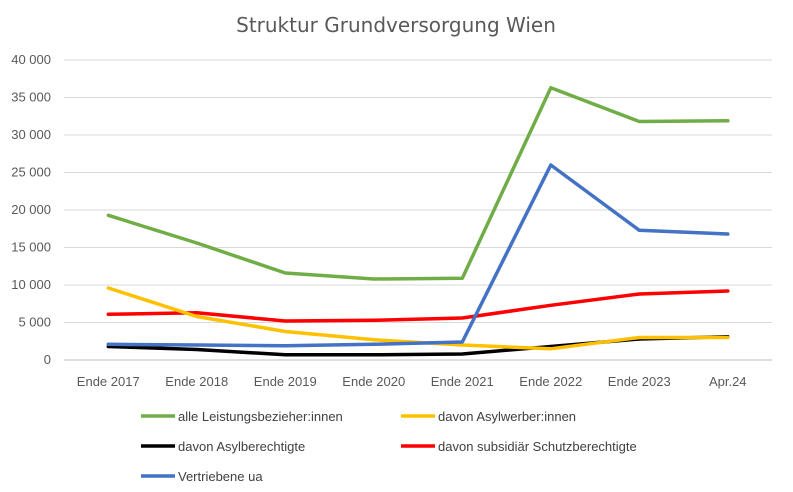  What do you see at coordinates (285, 381) in the screenshot?
I see `x-tick-label: Ende 2019` at bounding box center [285, 381].